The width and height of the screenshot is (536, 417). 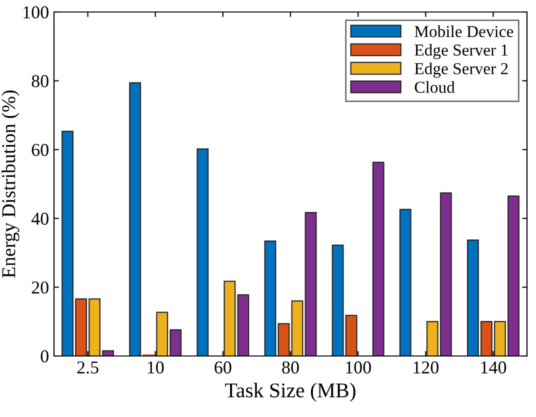 What do you see at coordinates (40, 287) in the screenshot?
I see `y-tick-label: 20` at bounding box center [40, 287].